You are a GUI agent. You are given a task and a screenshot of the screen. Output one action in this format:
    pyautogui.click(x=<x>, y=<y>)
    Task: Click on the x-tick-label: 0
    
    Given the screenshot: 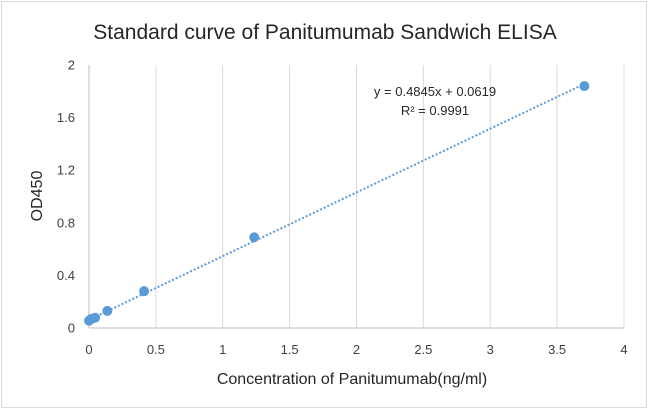 What is the action you would take?
    pyautogui.click(x=88, y=349)
    